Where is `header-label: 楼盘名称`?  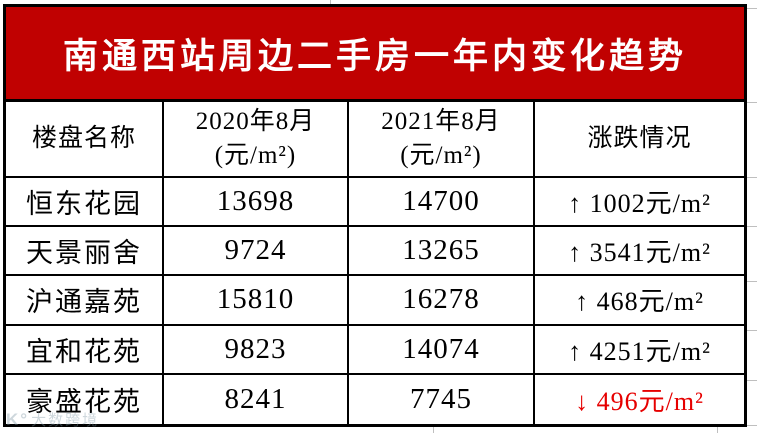 header-label: 楼盘名称 is located at coordinates (83, 139).